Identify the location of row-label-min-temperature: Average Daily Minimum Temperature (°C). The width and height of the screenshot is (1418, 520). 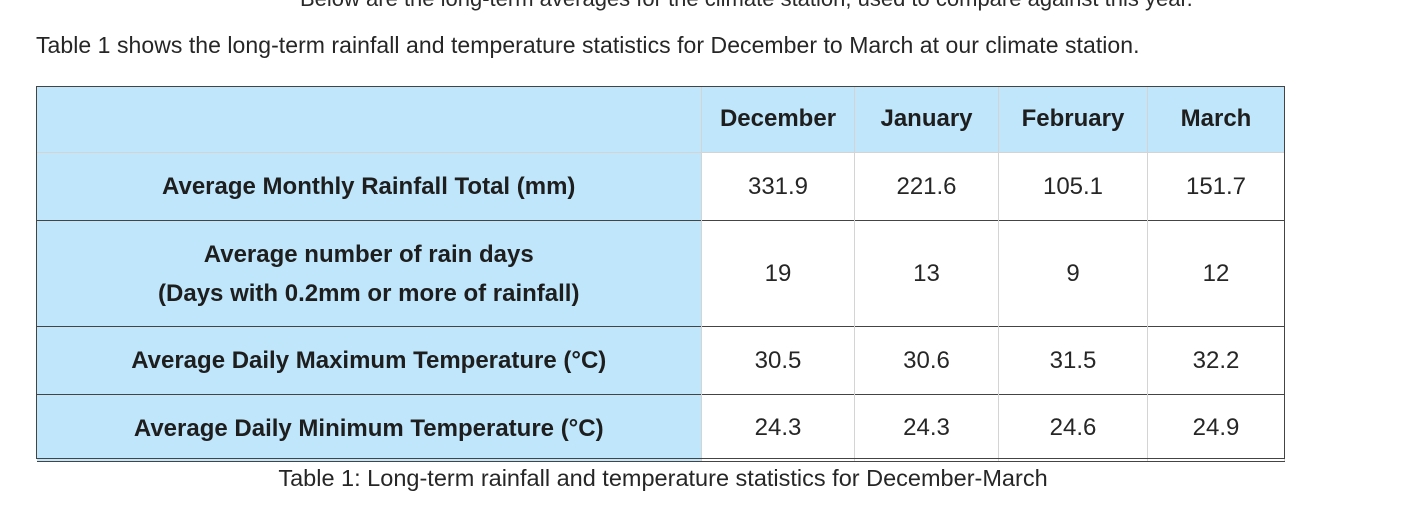
(369, 428).